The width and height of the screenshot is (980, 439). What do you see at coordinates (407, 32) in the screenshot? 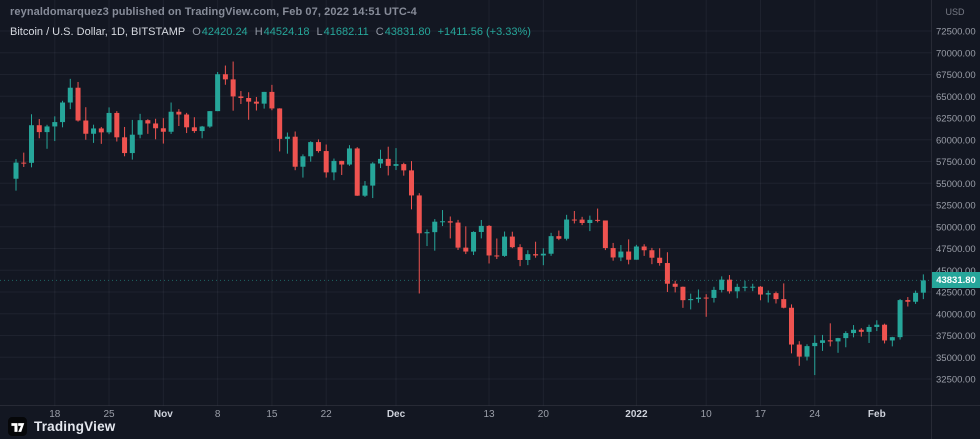
I see `close-value: 43831.80` at bounding box center [407, 32].